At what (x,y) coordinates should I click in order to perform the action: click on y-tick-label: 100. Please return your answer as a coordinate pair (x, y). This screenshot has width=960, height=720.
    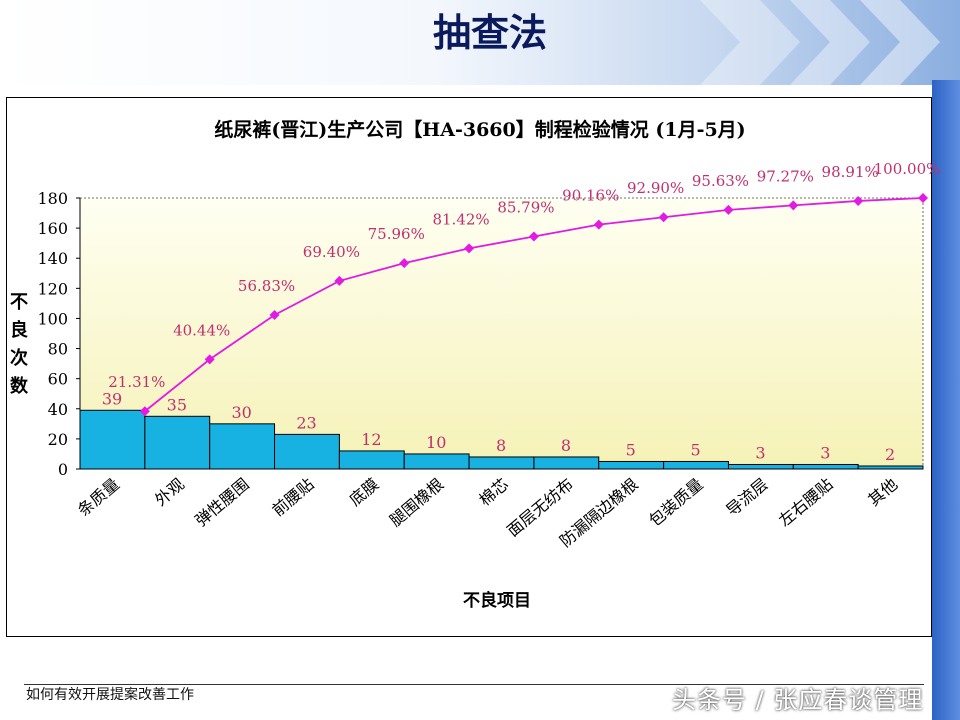
    Looking at the image, I should click on (52, 318).